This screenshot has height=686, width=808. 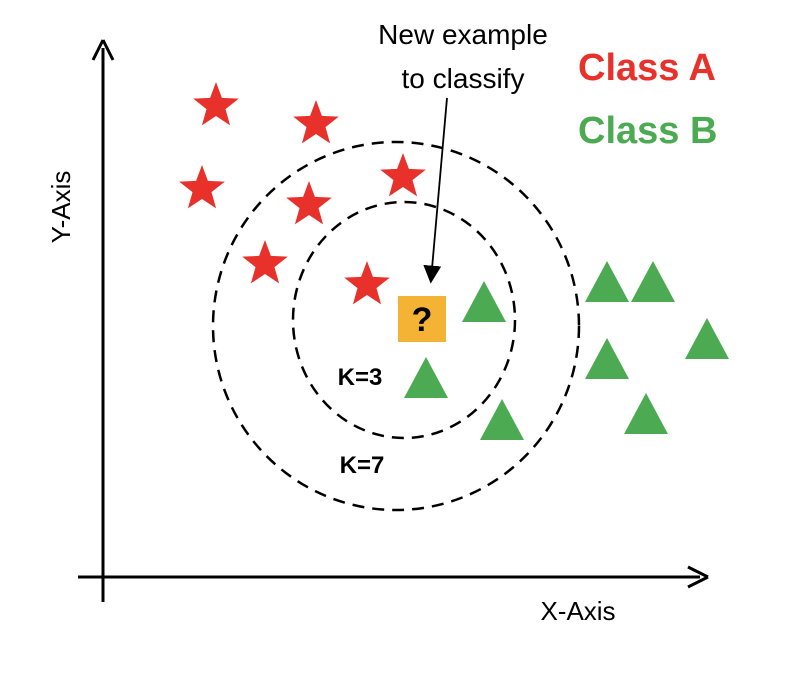 I want to click on query-box, so click(x=422, y=319).